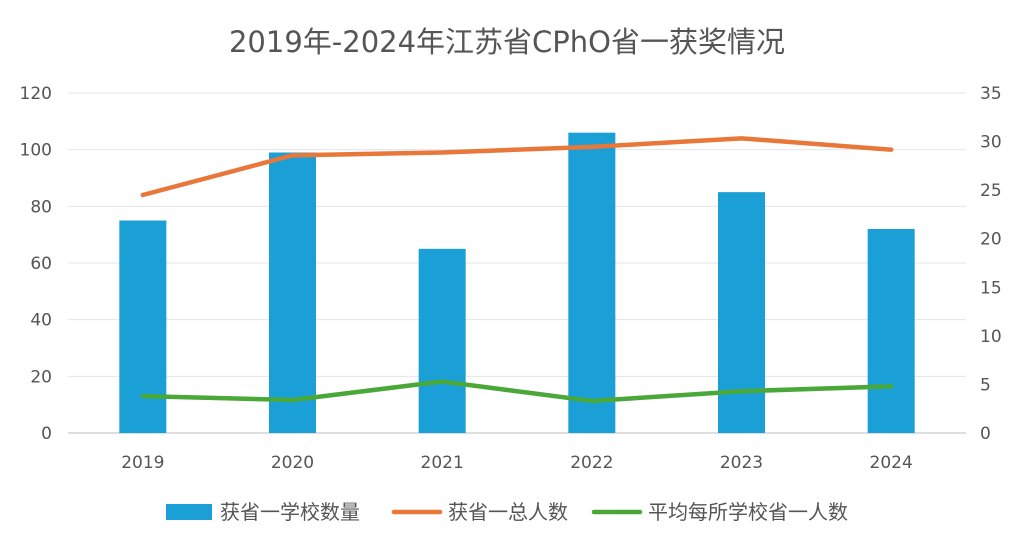  I want to click on x-tick-label: 2020, so click(292, 463).